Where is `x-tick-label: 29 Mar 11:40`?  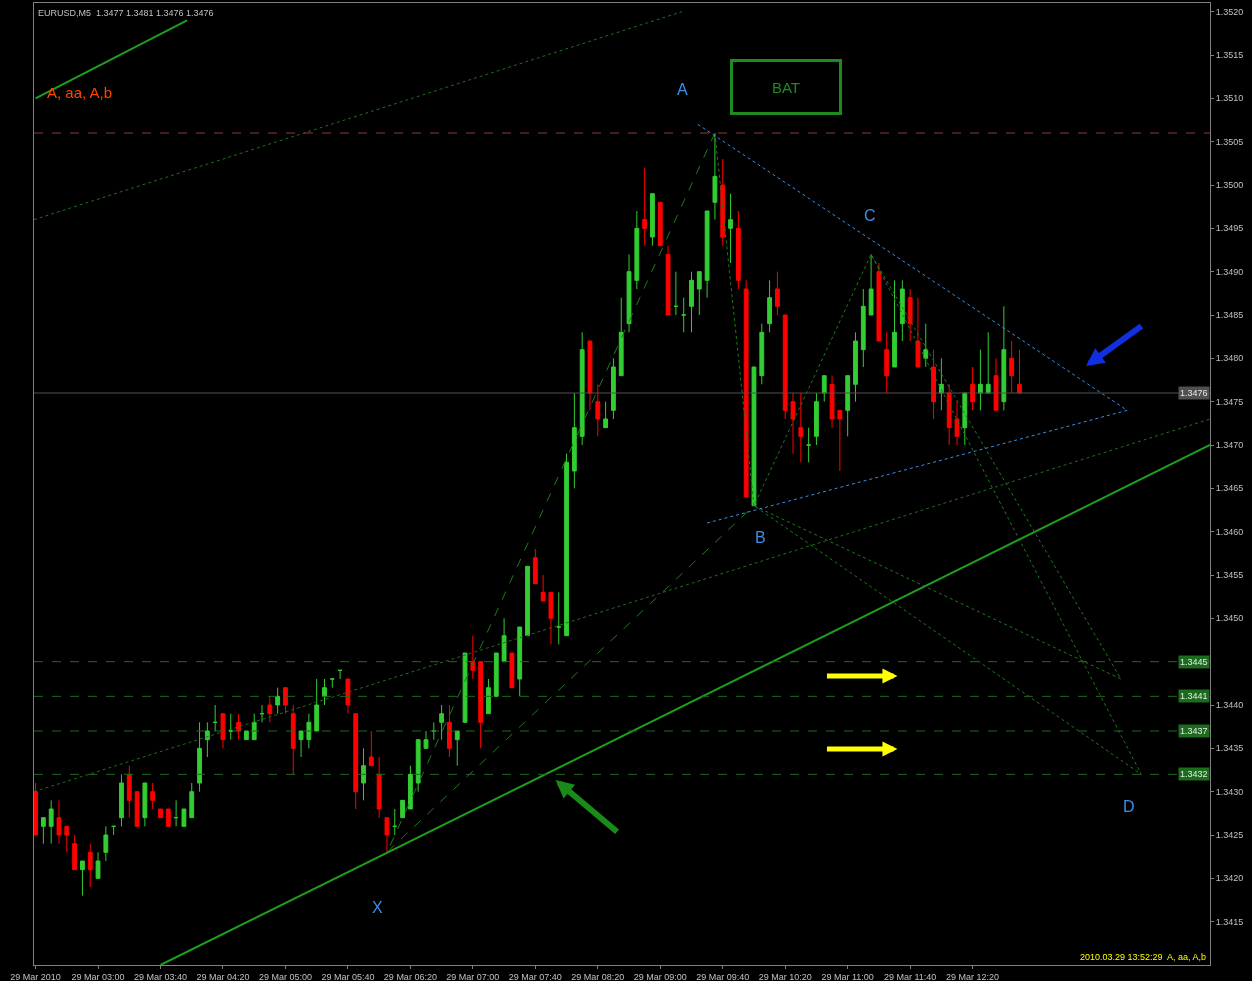 x-tick-label: 29 Mar 11:40 is located at coordinates (910, 976).